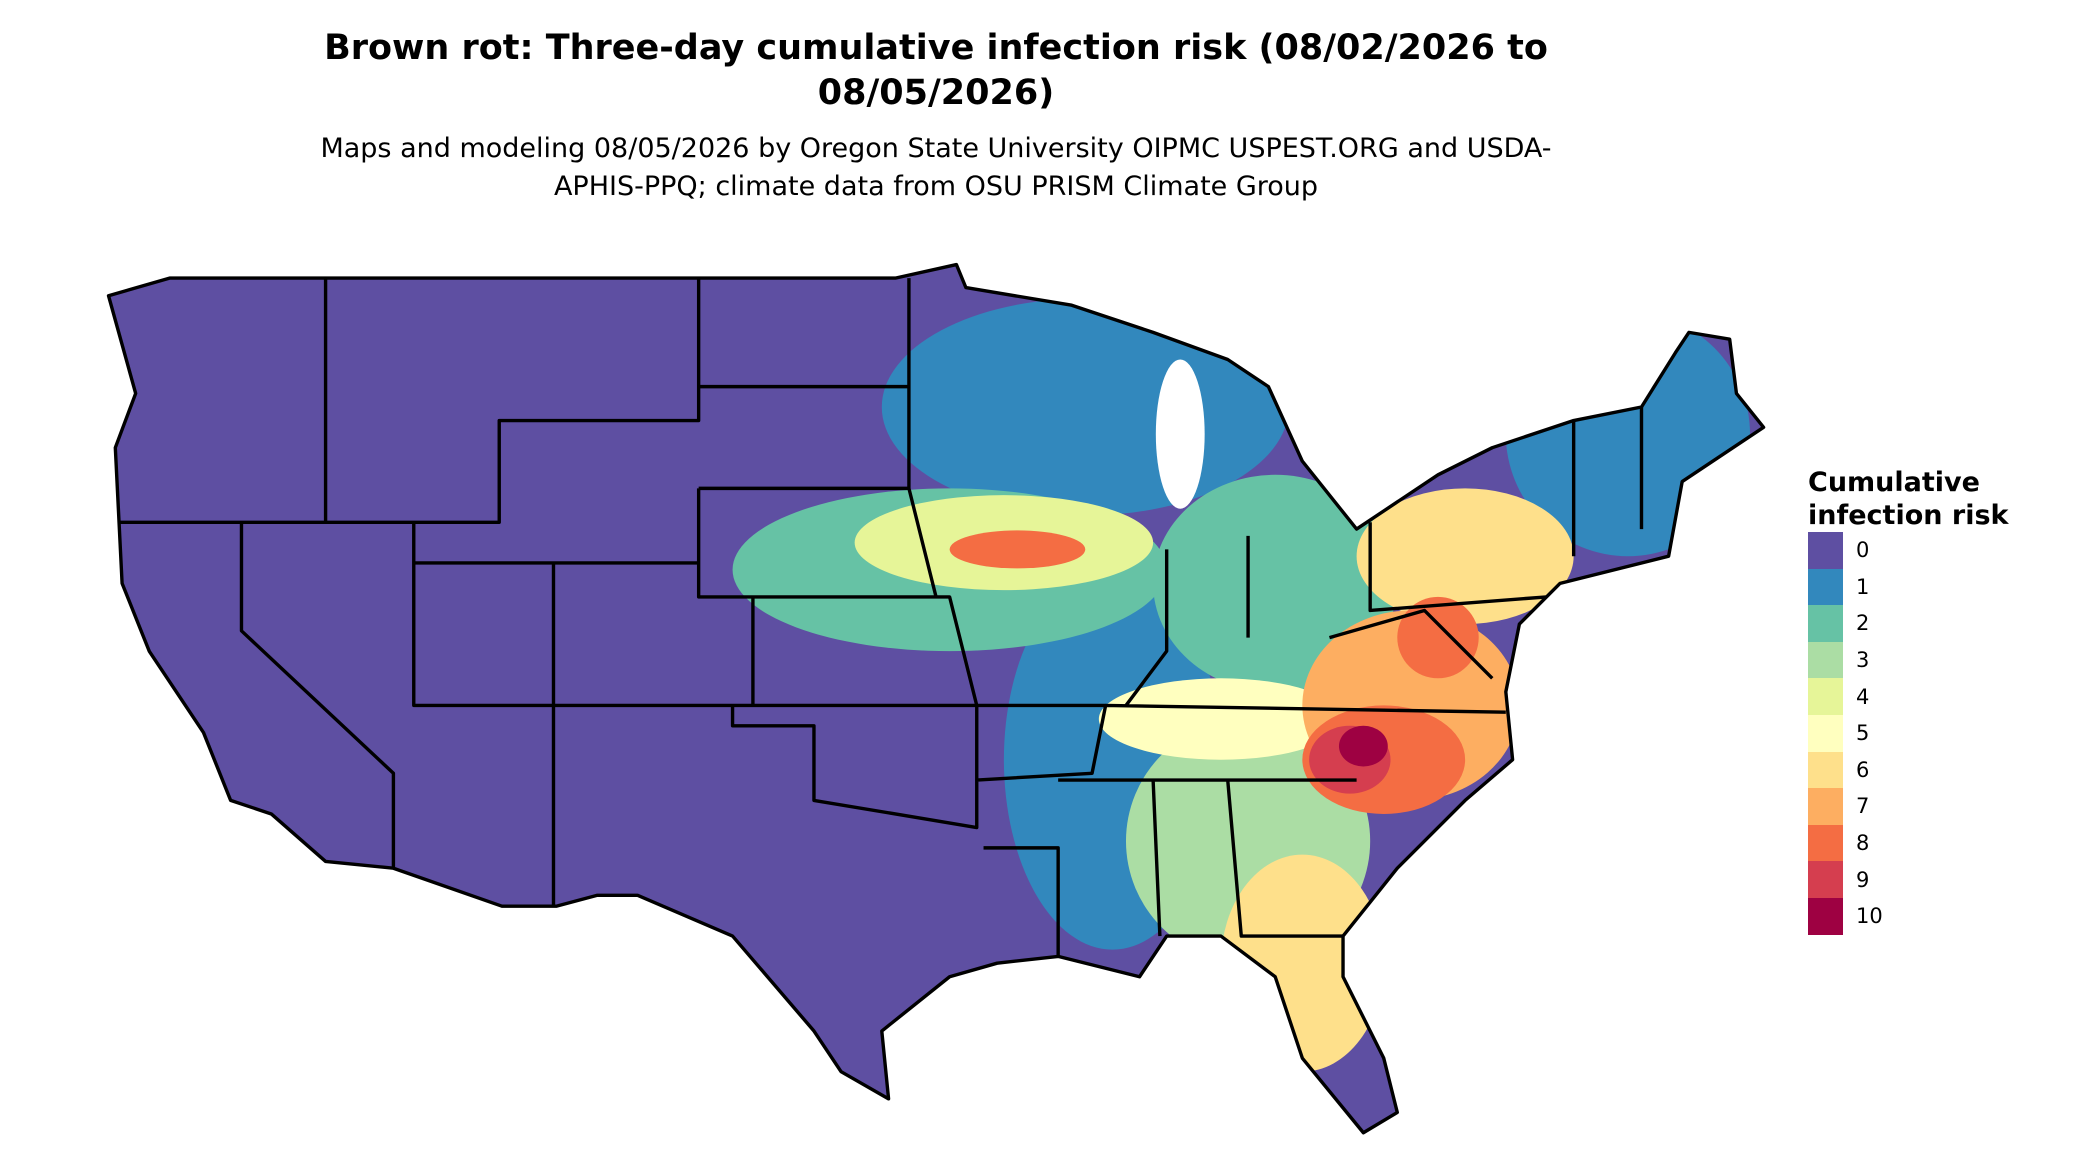 The image size is (2100, 1168). Describe the element at coordinates (1928, 587) in the screenshot. I see `legend-entry: 1` at that location.